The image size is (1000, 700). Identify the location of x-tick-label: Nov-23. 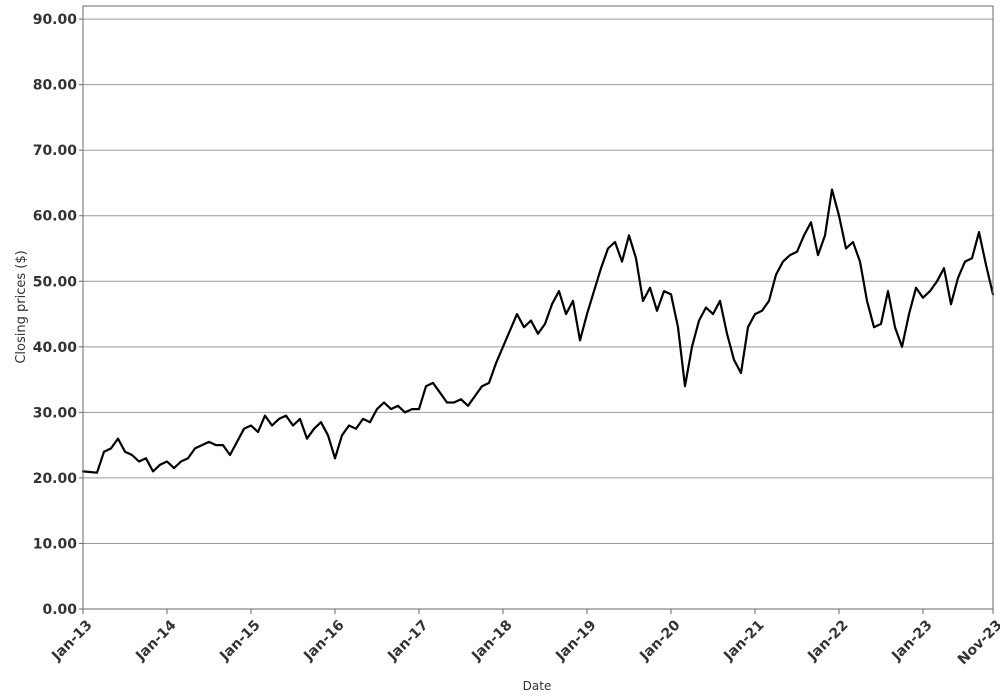
(977, 642).